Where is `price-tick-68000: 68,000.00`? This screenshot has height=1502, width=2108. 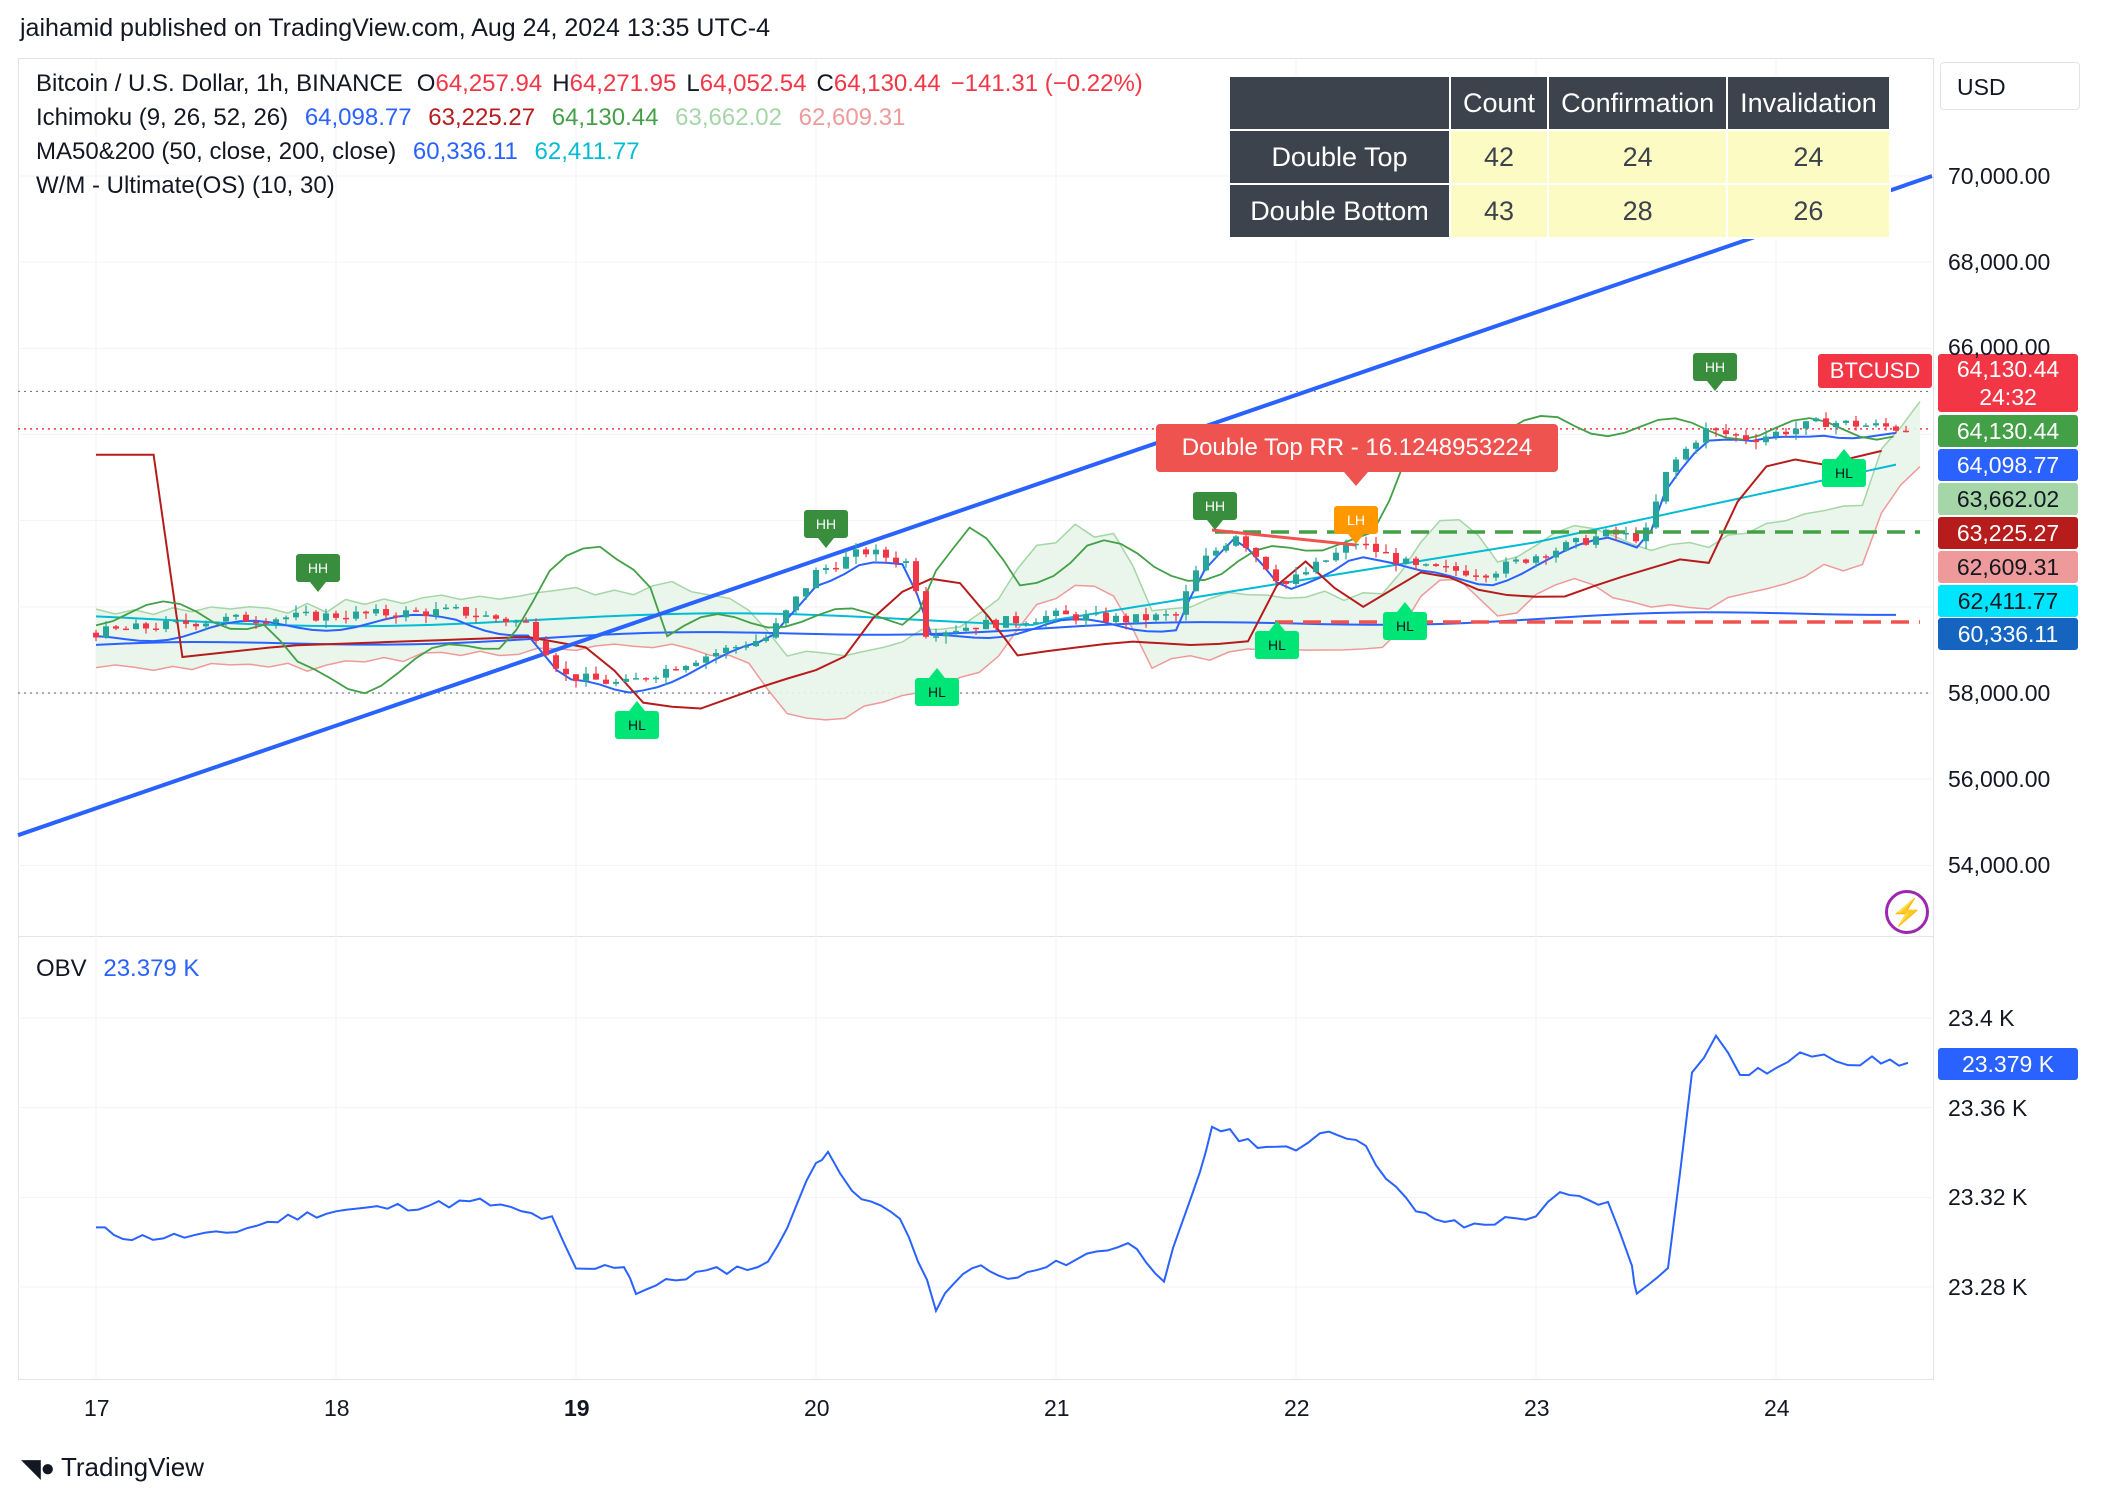
price-tick-68000: 68,000.00 is located at coordinates (1999, 262).